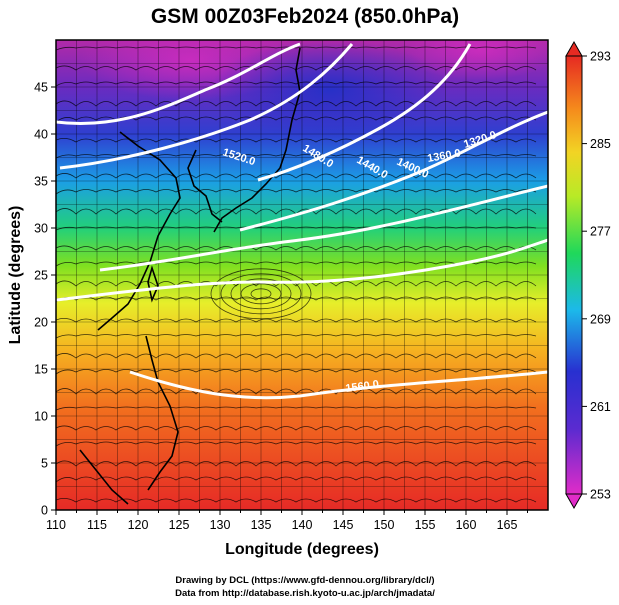 This screenshot has height=605, width=619. What do you see at coordinates (443, 156) in the screenshot?
I see `contour-label-1360: 1360.0` at bounding box center [443, 156].